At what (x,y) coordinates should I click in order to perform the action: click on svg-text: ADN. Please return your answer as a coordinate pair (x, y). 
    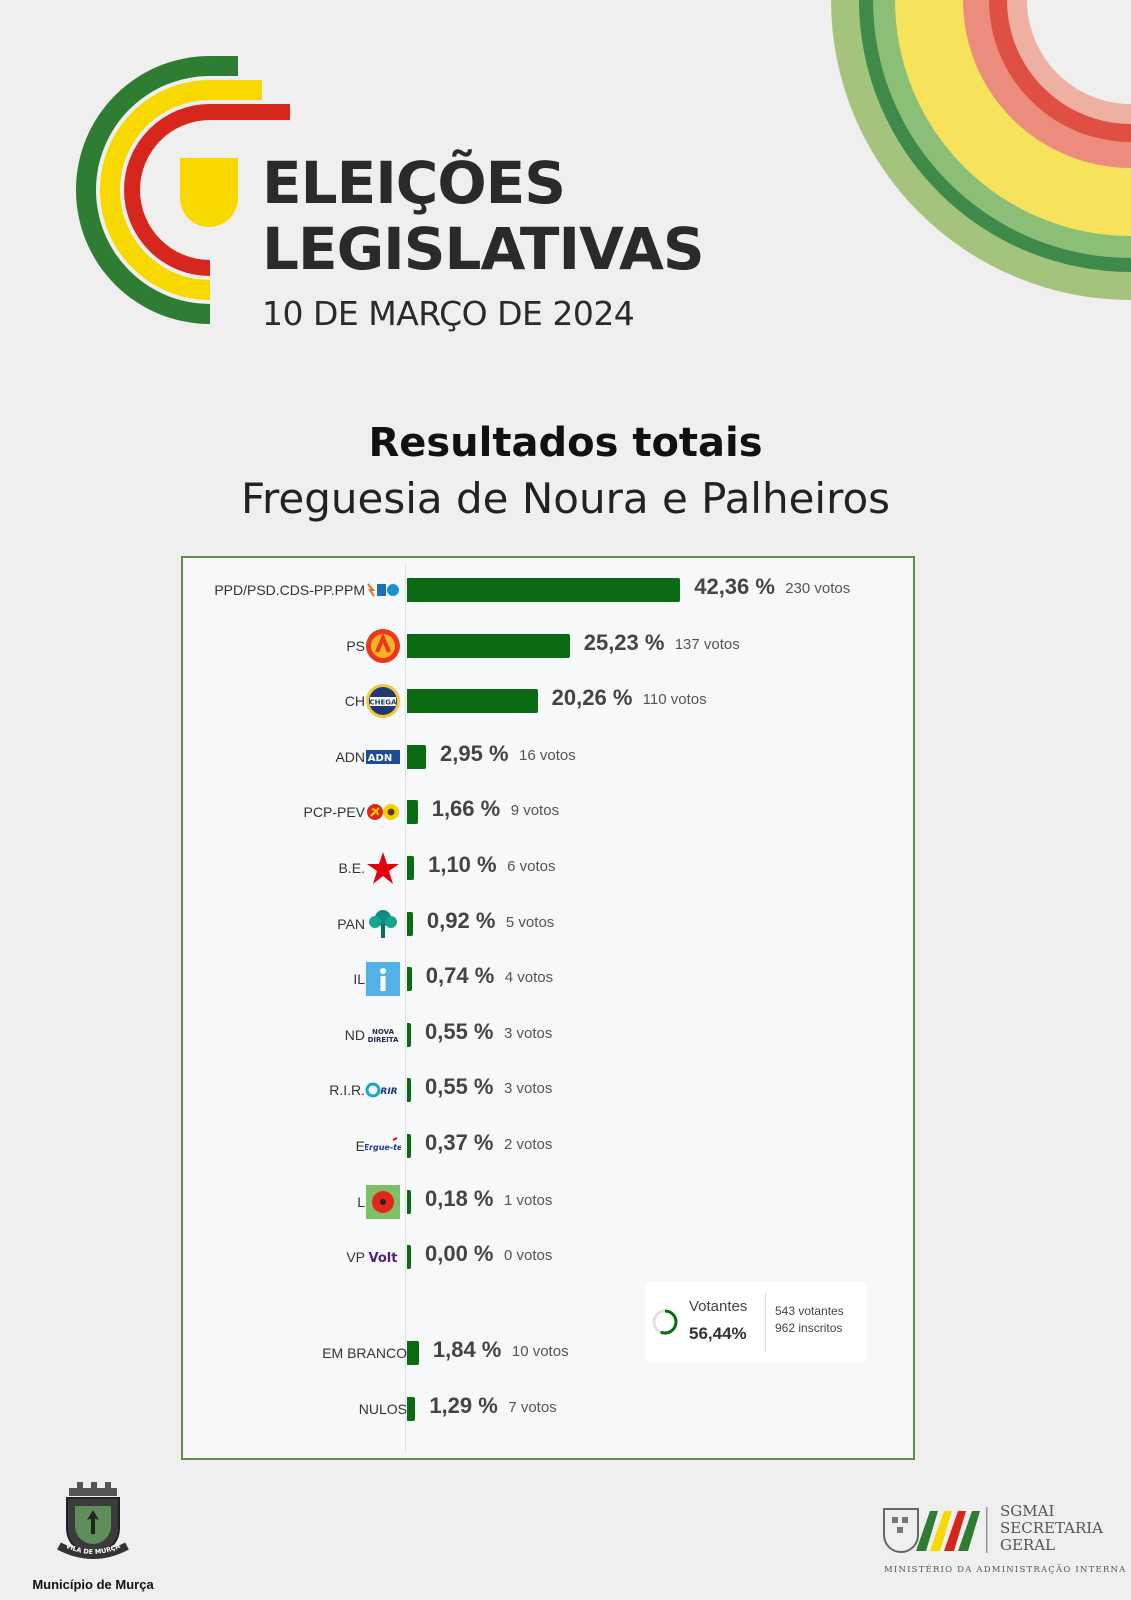
    Looking at the image, I should click on (380, 758).